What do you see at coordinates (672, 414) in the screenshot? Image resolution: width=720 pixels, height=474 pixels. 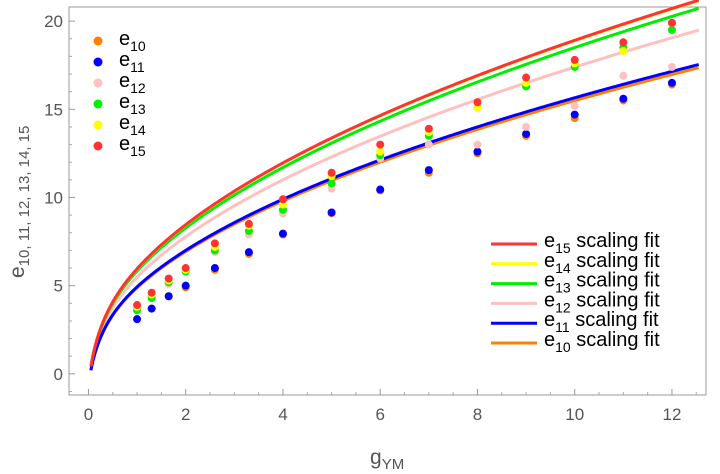 I see `x-tick-label-6: 12` at bounding box center [672, 414].